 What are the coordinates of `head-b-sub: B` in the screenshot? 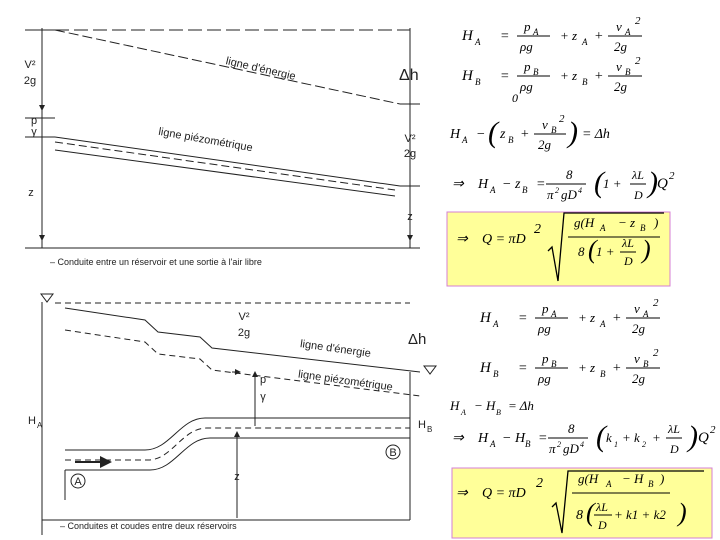 It's located at (429, 429).